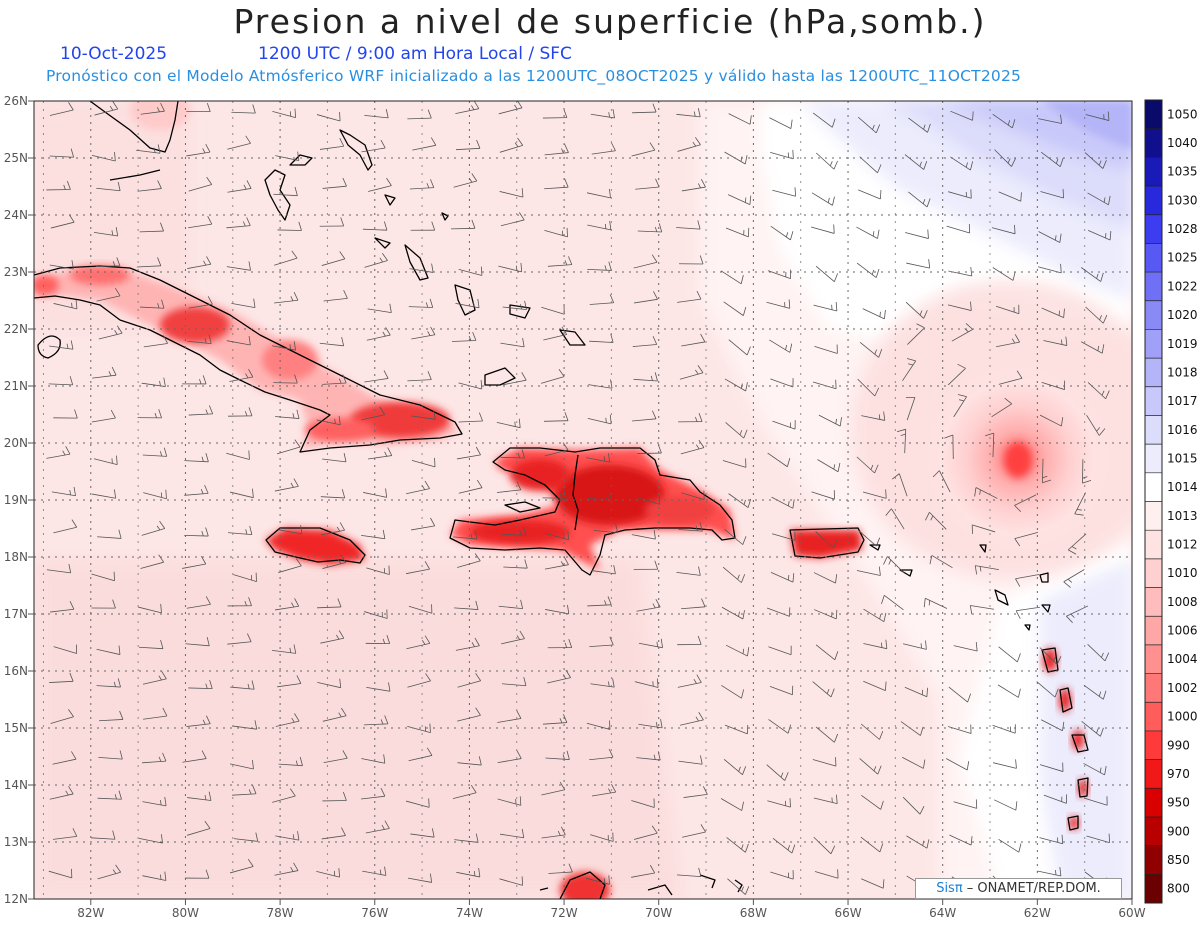  Describe the element at coordinates (1031, 888) in the screenshot. I see `credit-text: – ONAMET/REP.DOM.` at that location.